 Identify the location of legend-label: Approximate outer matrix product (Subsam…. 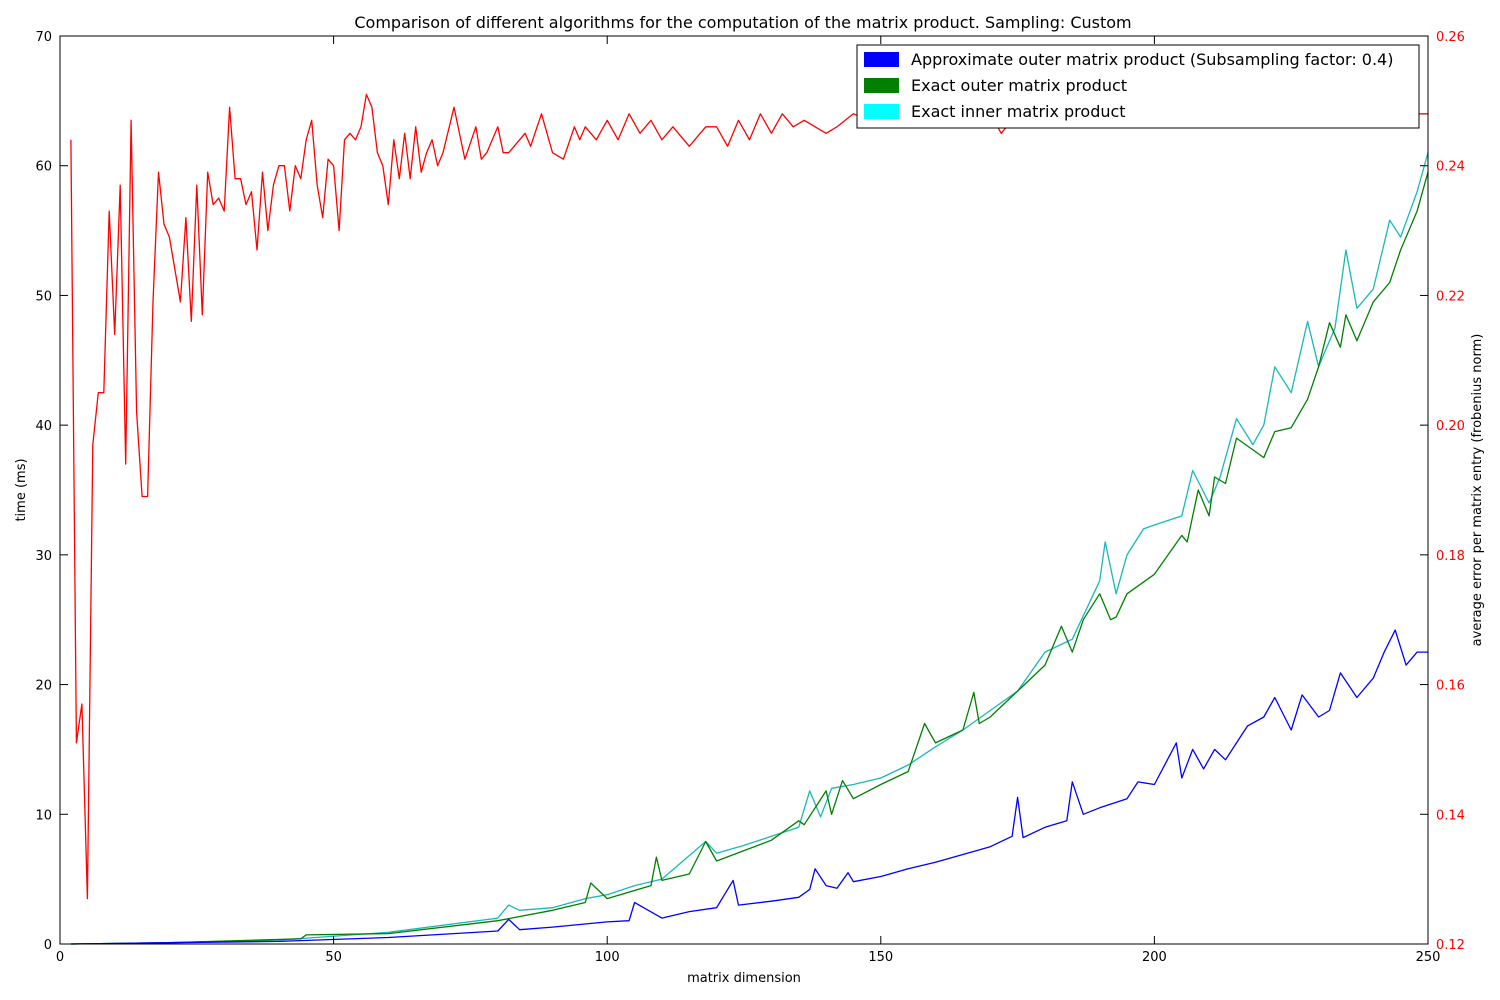
(1152, 59).